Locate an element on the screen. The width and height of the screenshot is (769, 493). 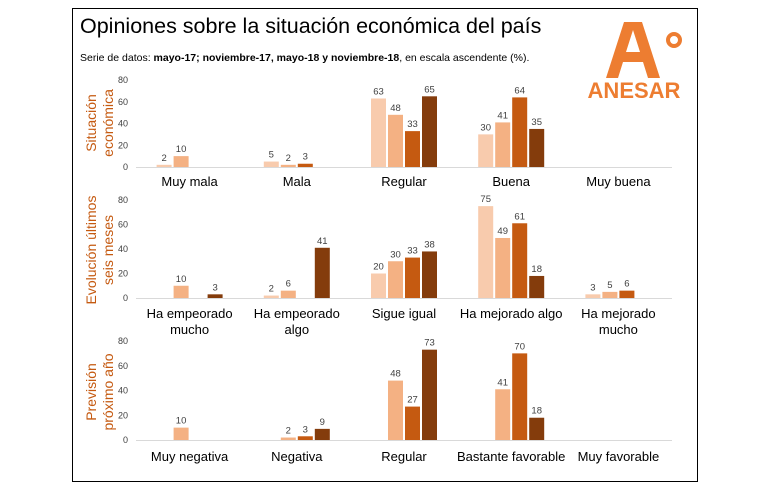
category-label: Regular is located at coordinates (404, 456).